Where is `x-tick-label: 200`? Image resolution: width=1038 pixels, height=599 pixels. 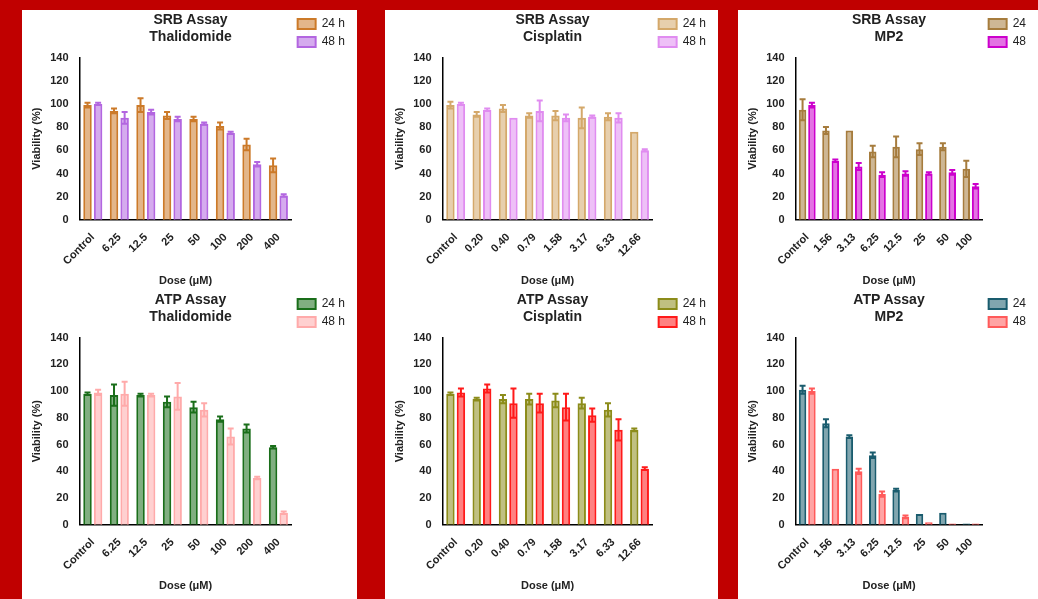
x-tick-label: 200 is located at coordinates (244, 546).